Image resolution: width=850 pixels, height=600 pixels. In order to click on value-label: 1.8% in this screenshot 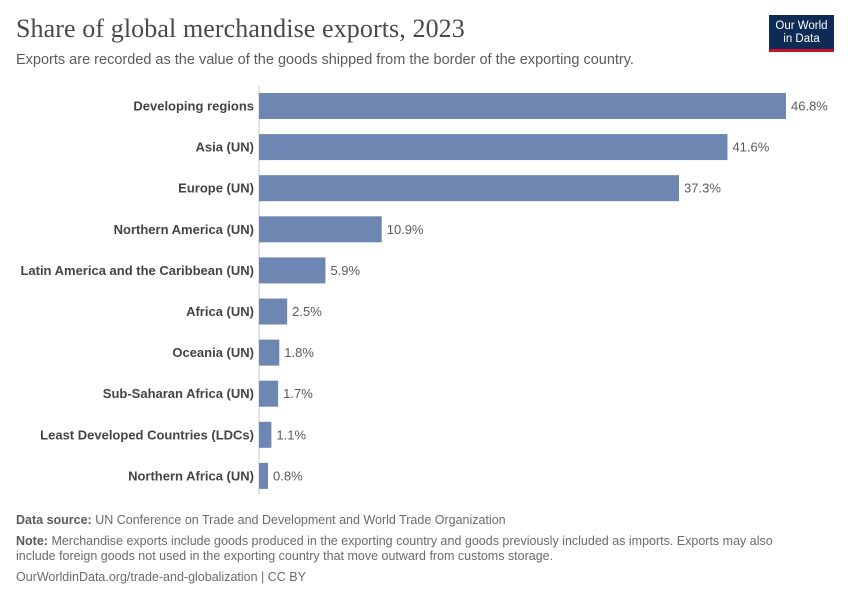, I will do `click(299, 352)`.